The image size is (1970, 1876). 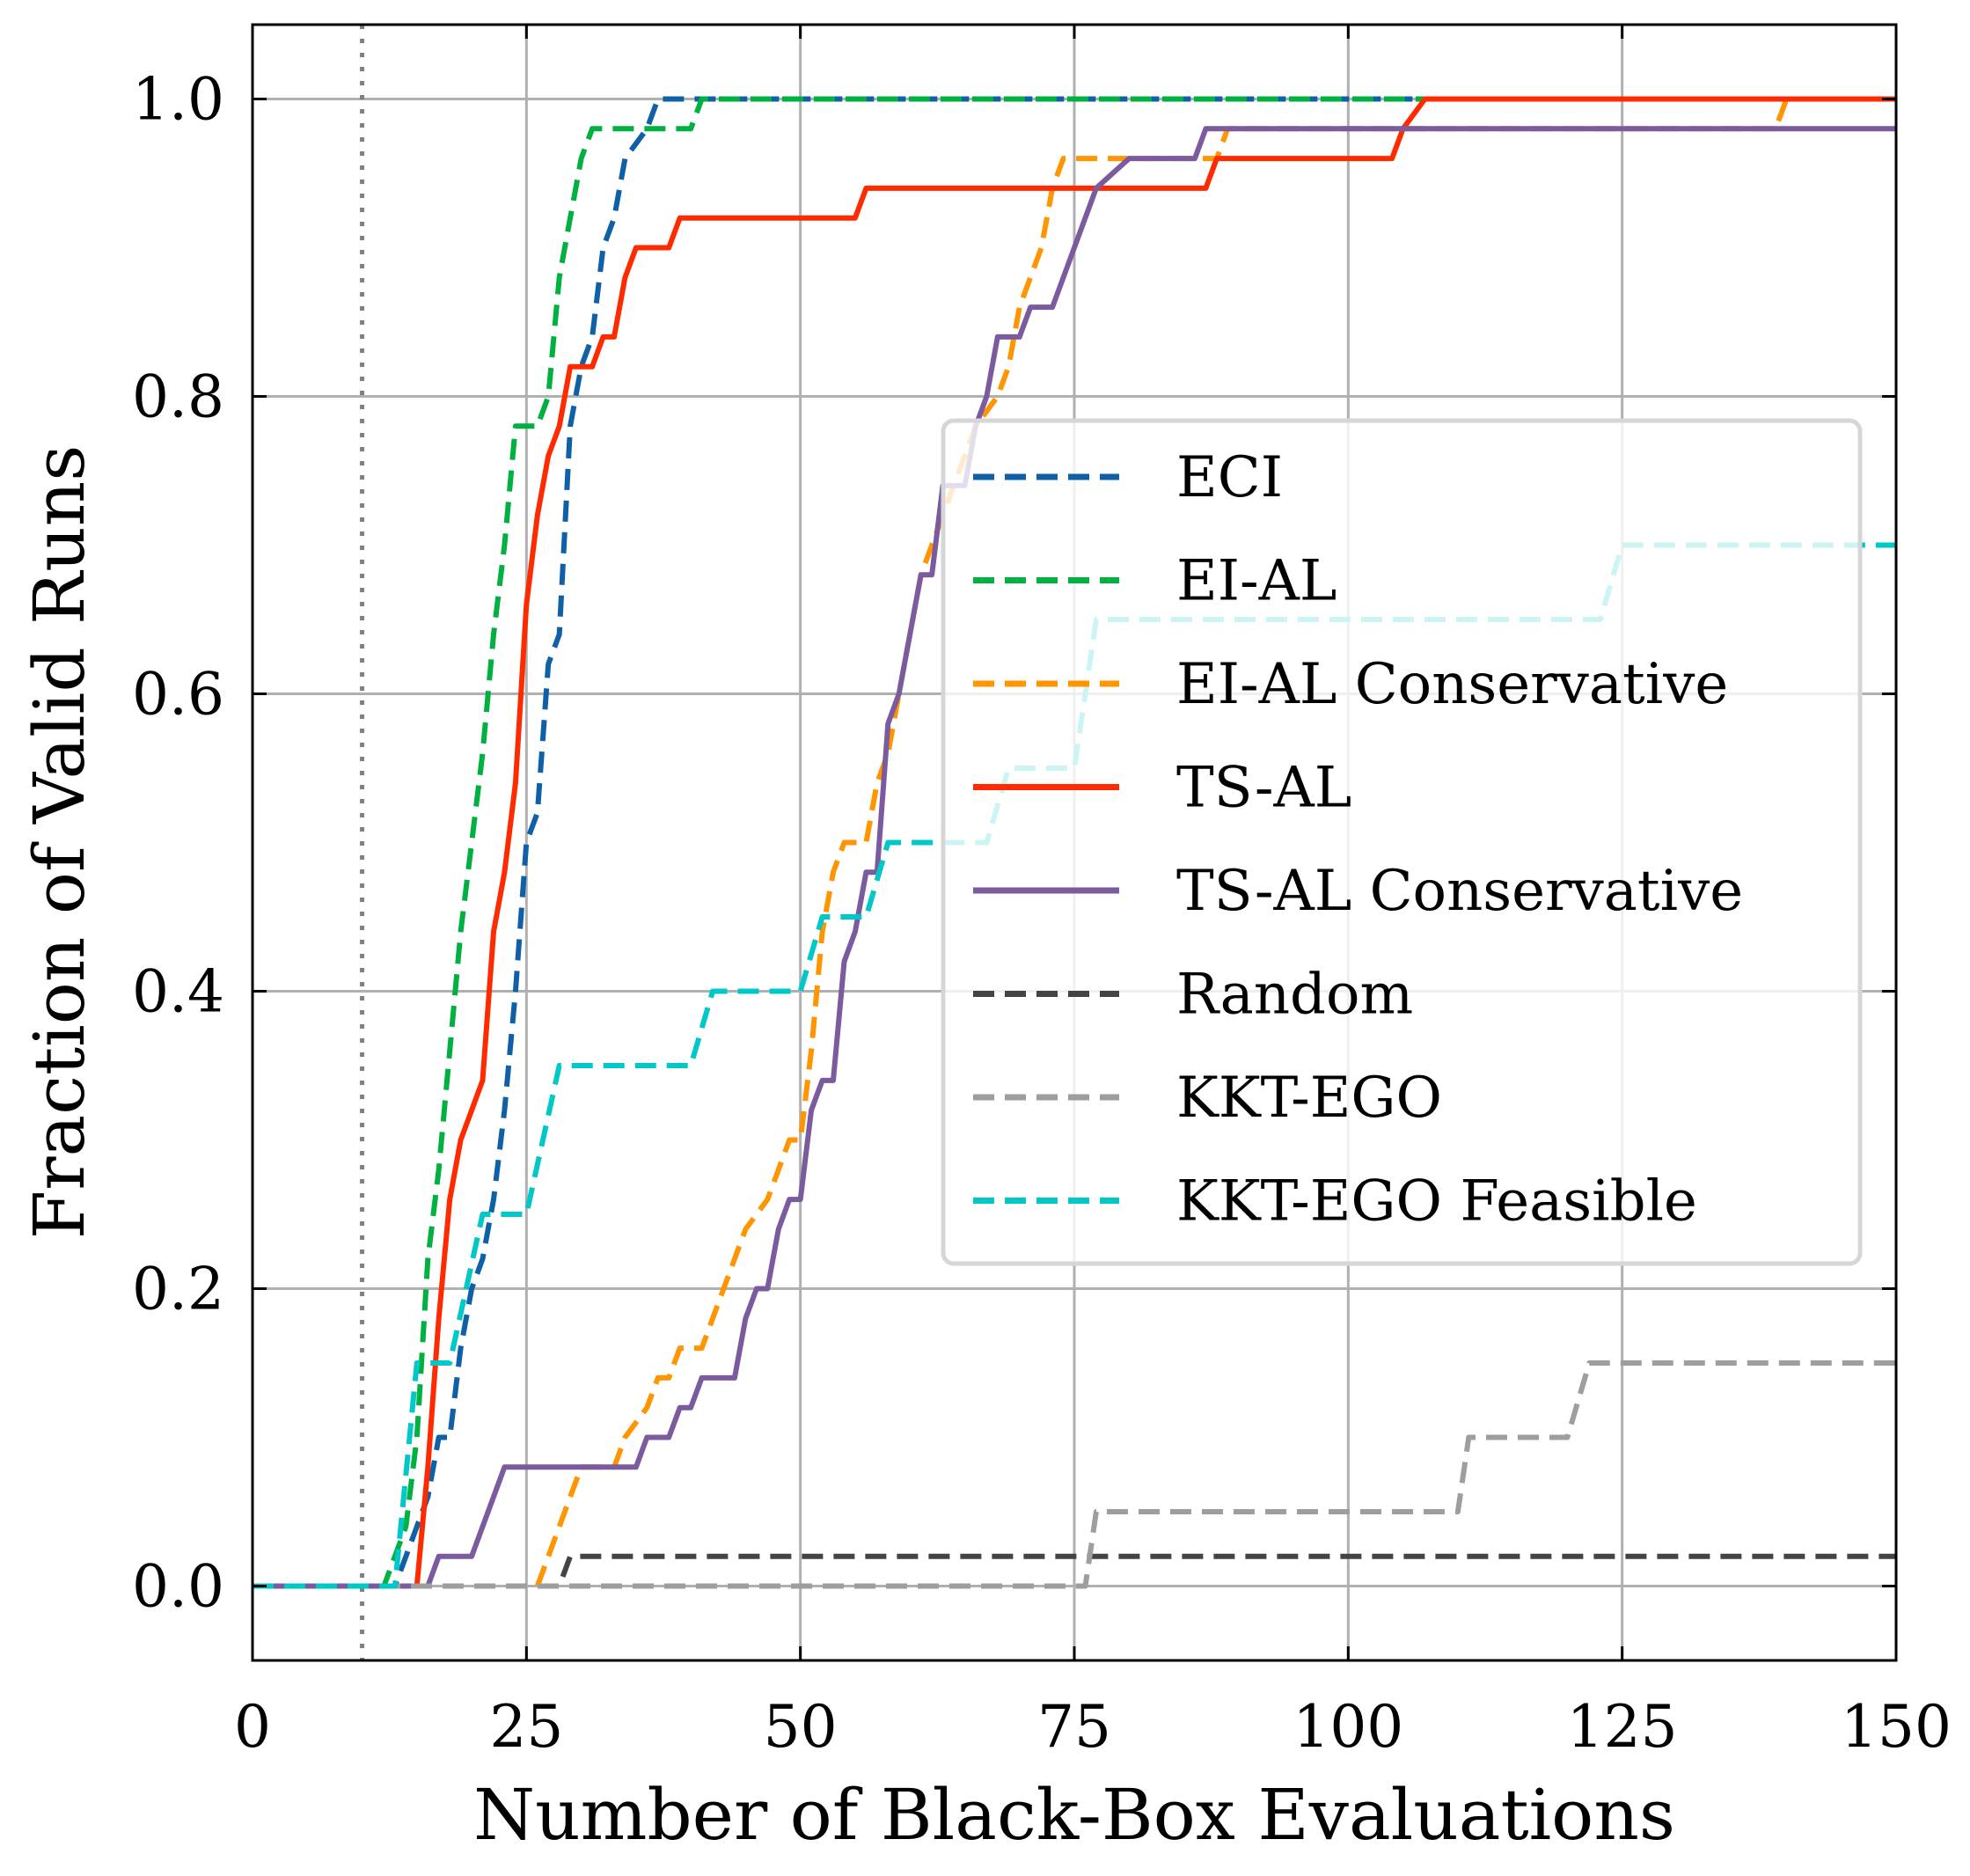 I want to click on x-tick-labels: 0 25 50 75 100 125 150, so click(x=1093, y=1727).